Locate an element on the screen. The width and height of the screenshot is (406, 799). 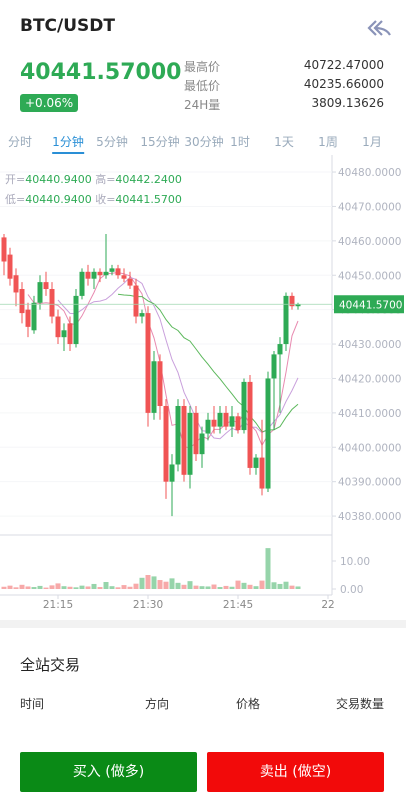
interval-tab: 5分钟 is located at coordinates (112, 142).